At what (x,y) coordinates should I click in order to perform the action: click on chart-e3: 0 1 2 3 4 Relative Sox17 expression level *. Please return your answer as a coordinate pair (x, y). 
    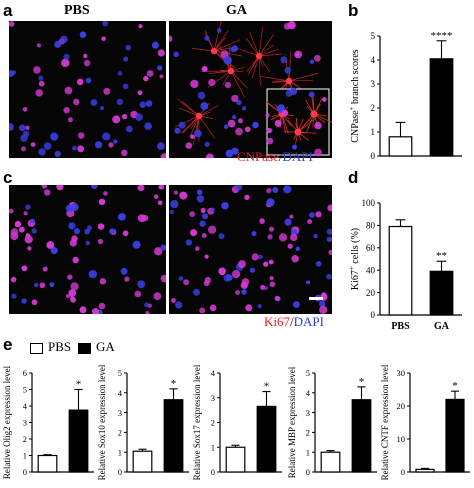
    Looking at the image, I should click on (237, 426).